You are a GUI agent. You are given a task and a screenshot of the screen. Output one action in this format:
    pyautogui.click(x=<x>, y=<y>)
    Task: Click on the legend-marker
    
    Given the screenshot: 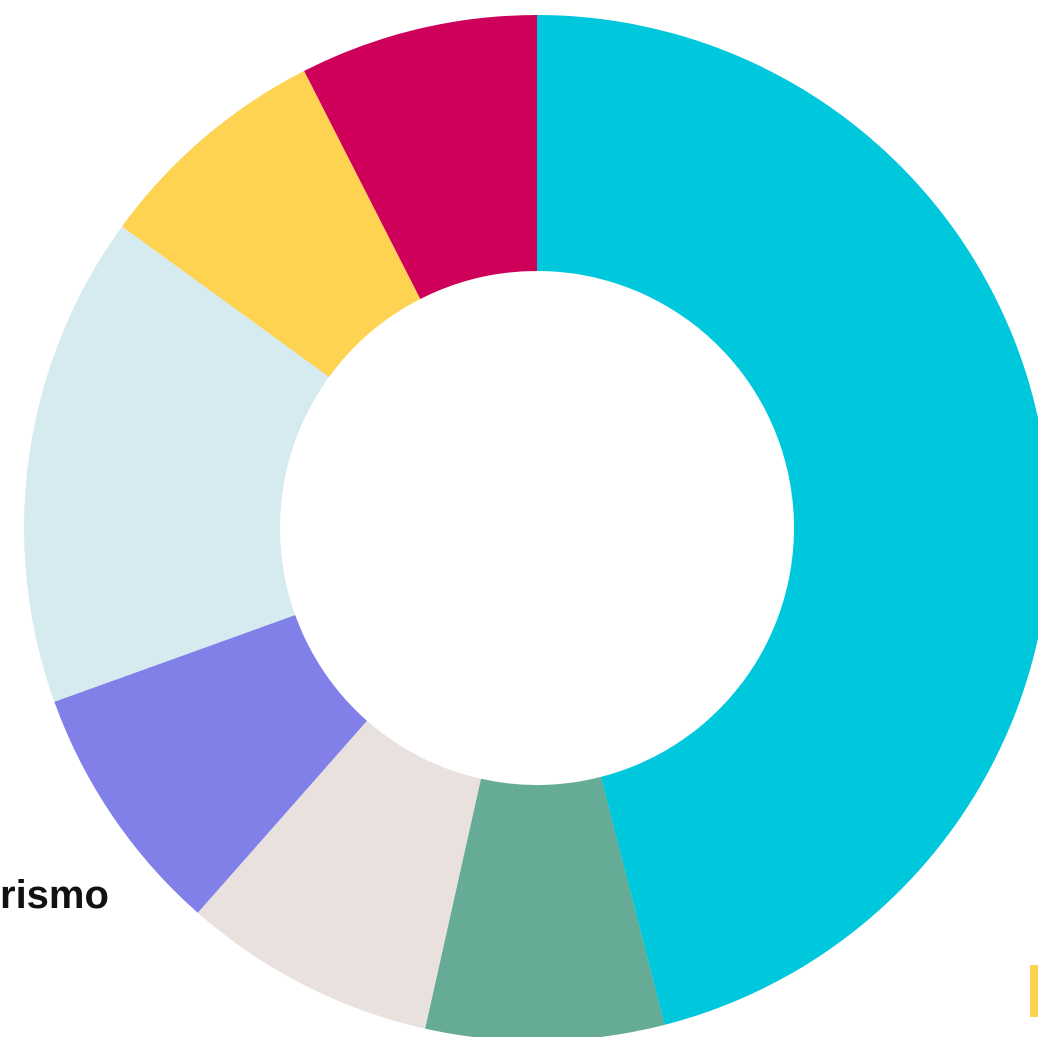 What is the action you would take?
    pyautogui.click(x=1034, y=991)
    